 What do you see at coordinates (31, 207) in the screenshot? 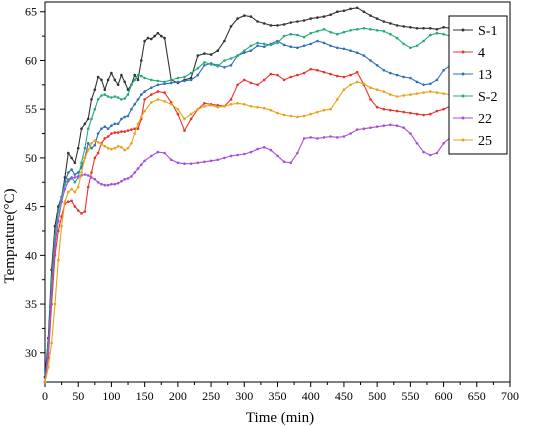
I see `y-tick-label: 45` at bounding box center [31, 207].